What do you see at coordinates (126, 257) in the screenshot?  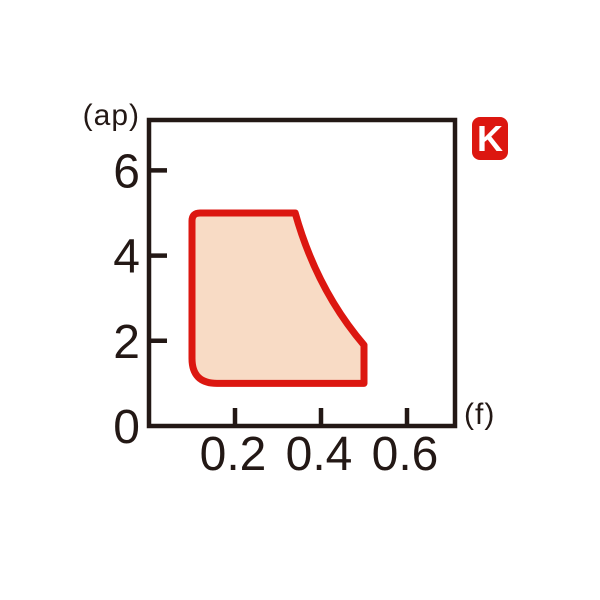 I see `y-tick-label: 4` at bounding box center [126, 257].